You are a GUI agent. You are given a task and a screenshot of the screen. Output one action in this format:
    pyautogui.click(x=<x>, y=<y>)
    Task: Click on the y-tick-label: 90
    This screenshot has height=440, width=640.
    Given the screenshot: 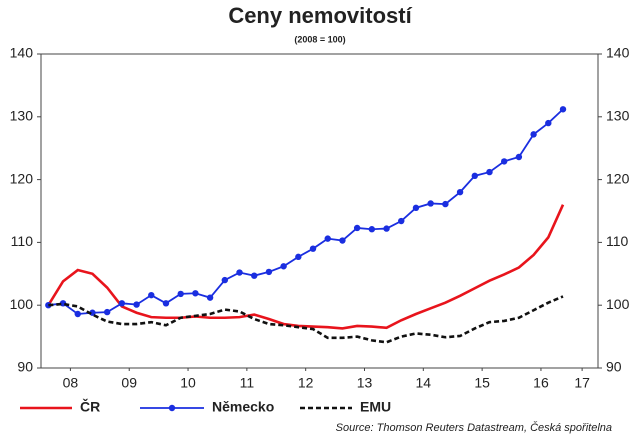 What is the action you would take?
    pyautogui.click(x=25, y=367)
    